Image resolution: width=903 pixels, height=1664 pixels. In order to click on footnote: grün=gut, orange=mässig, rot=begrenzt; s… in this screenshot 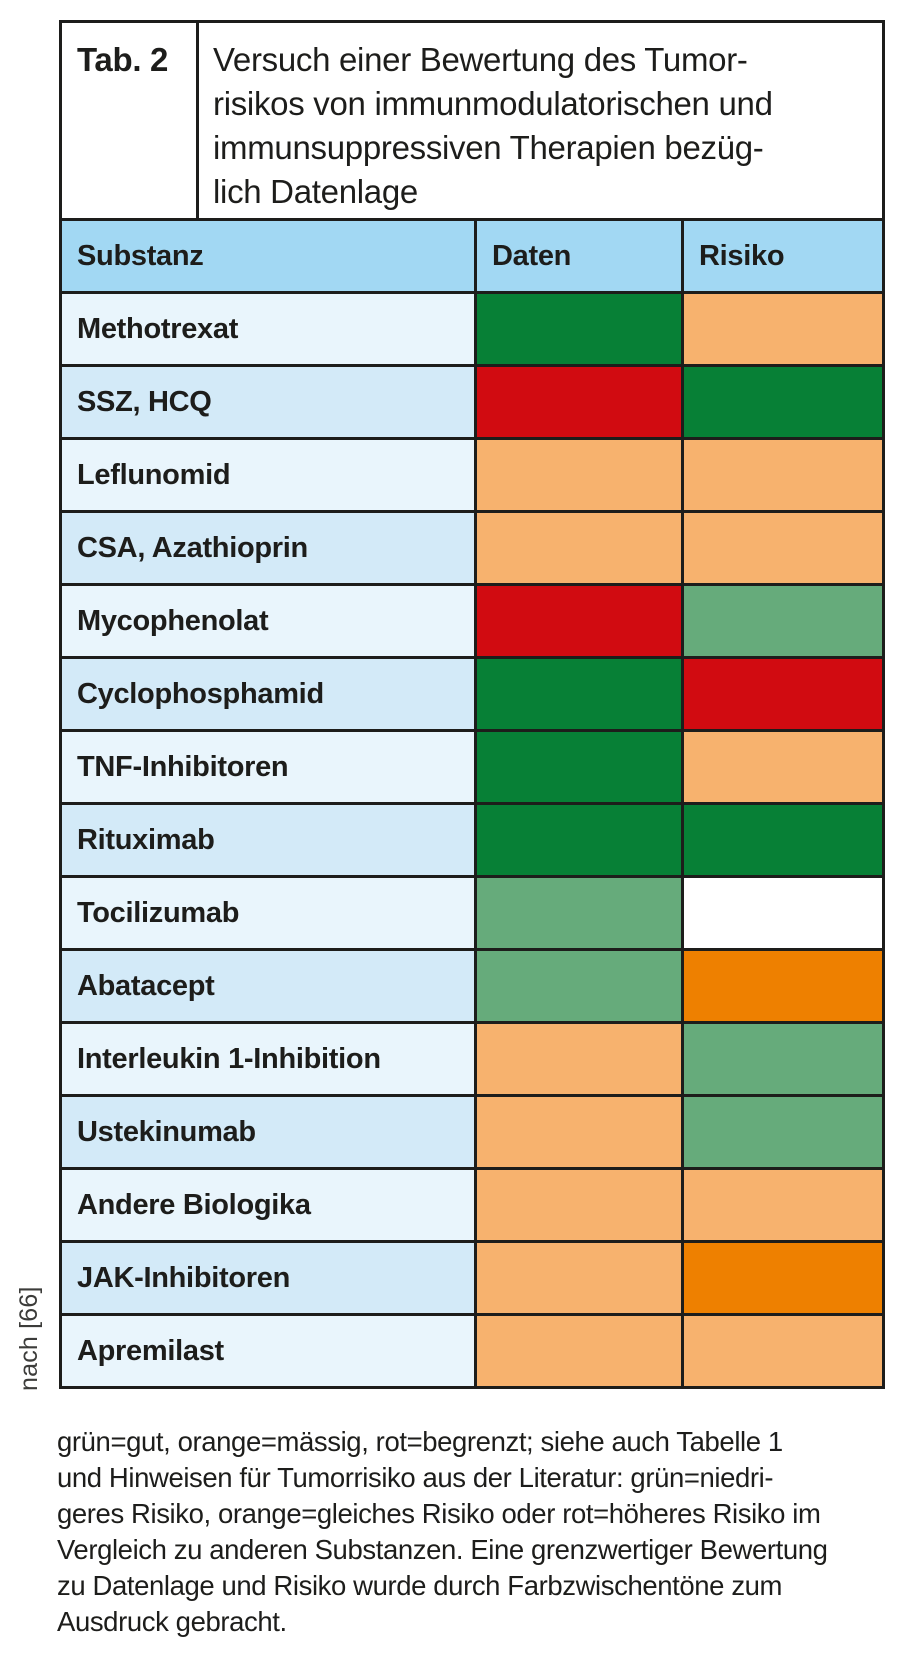, I will do `click(459, 1532)`.